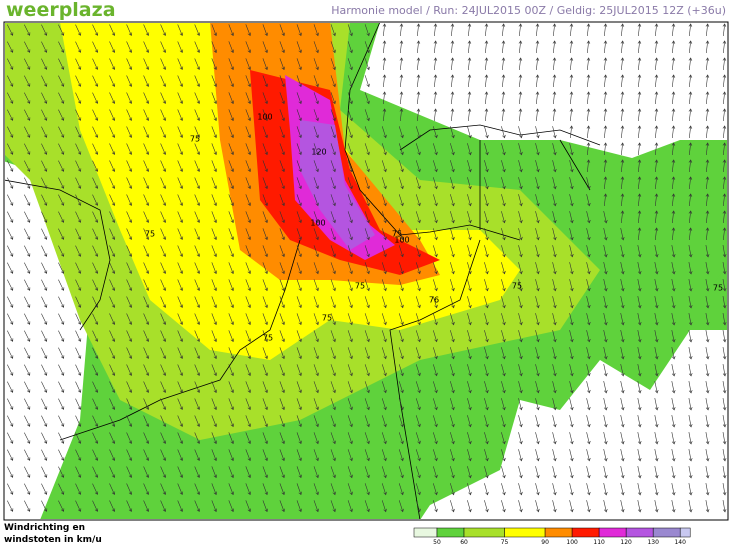  I want to click on colorbar-tick-label: 75, so click(505, 542).